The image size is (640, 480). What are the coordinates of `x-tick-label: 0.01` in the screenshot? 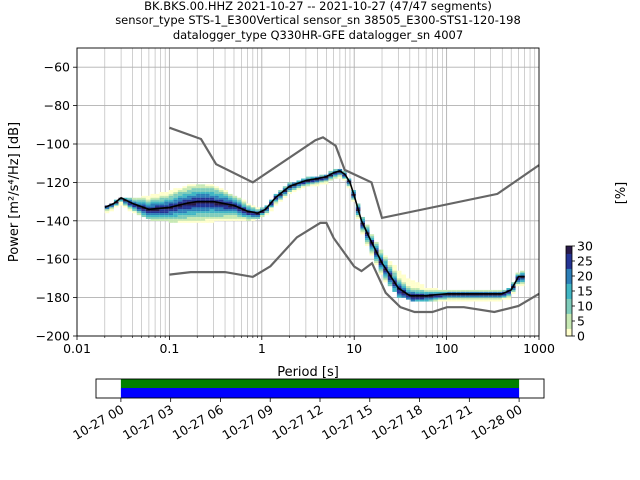 It's located at (77, 348).